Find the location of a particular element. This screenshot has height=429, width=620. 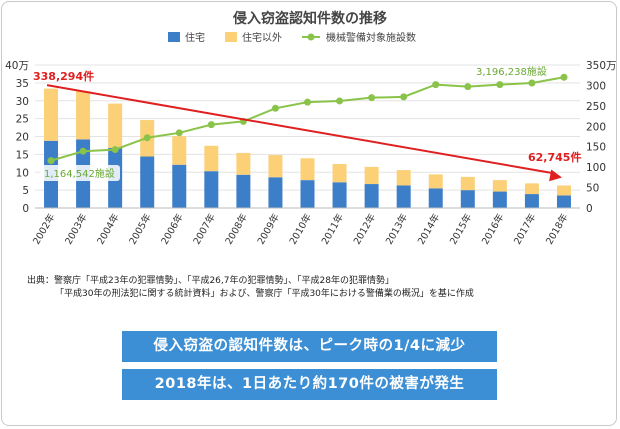

x-tick-label: 2014年 is located at coordinates (428, 229).